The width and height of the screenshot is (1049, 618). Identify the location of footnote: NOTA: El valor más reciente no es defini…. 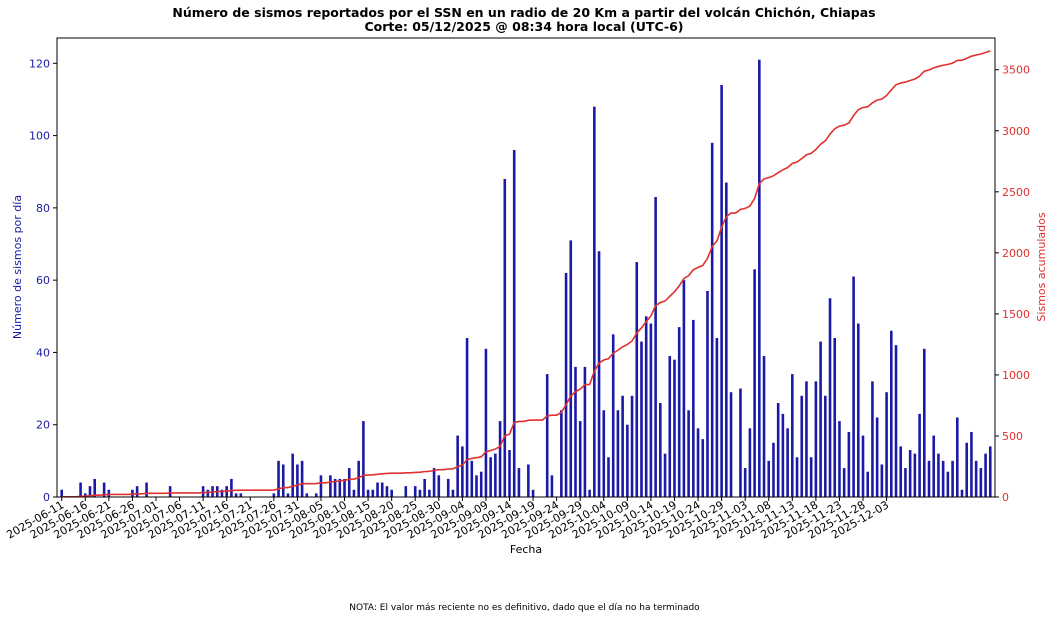
(524, 608).